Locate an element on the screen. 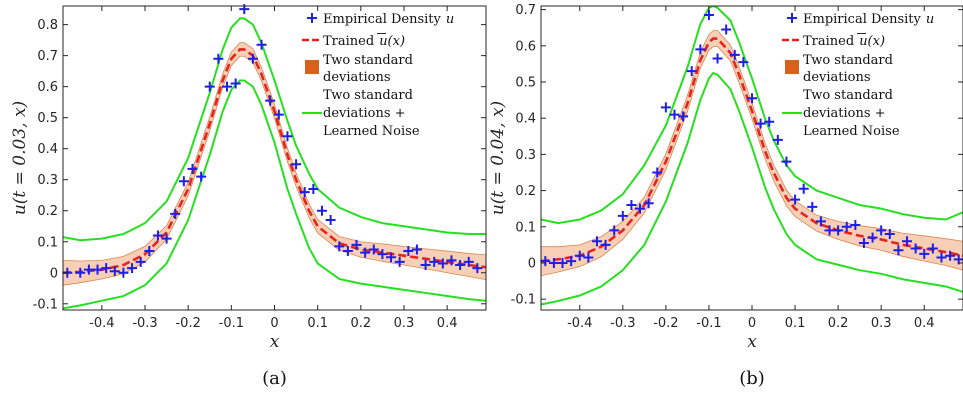  y-tick-label: 0.4 is located at coordinates (525, 119).